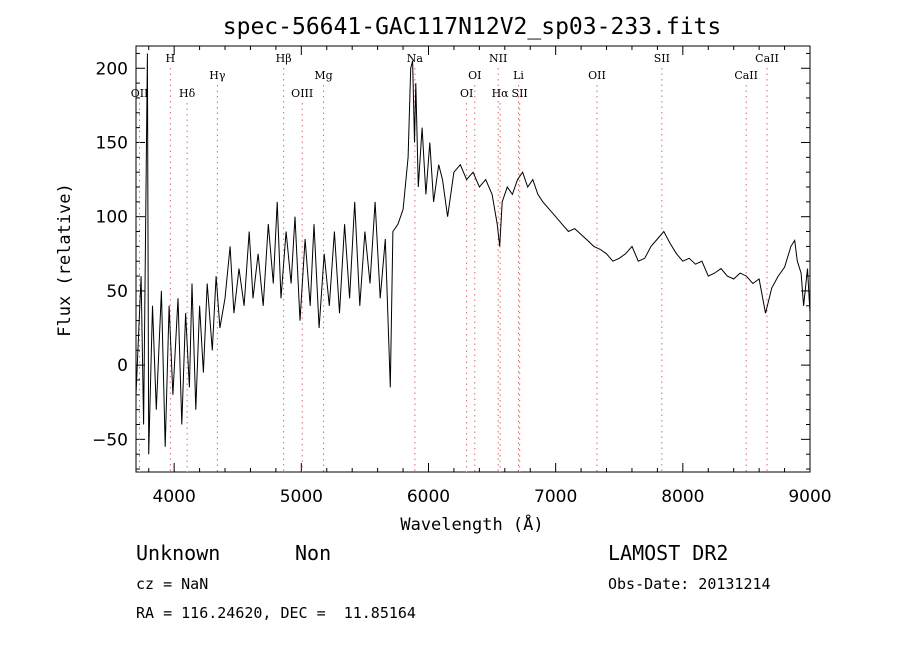 The width and height of the screenshot is (900, 650). What do you see at coordinates (187, 93) in the screenshot?
I see `line-label: Hδ` at bounding box center [187, 93].